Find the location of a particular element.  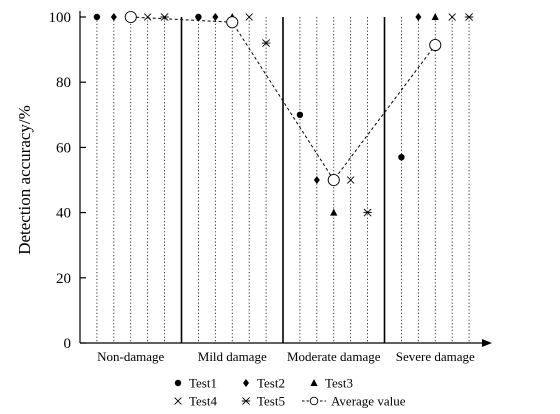

category-label: Severe damage is located at coordinates (435, 356).